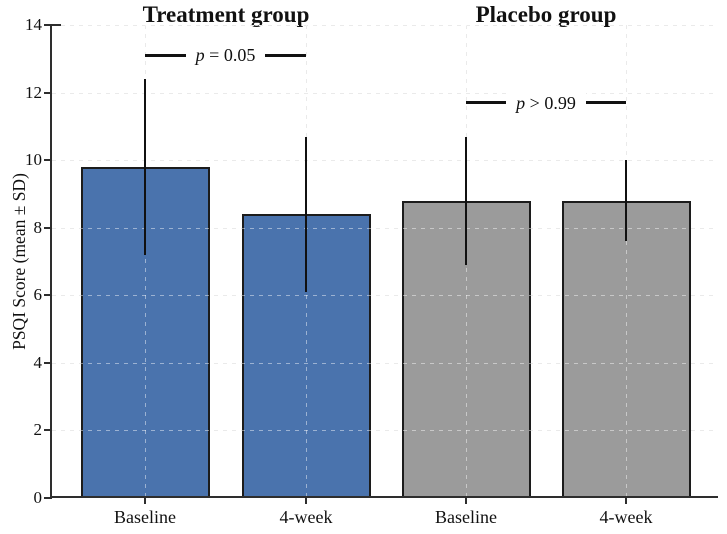 The height and width of the screenshot is (534, 727). Describe the element at coordinates (626, 201) in the screenshot. I see `error-bar-placebo-4-week` at that location.